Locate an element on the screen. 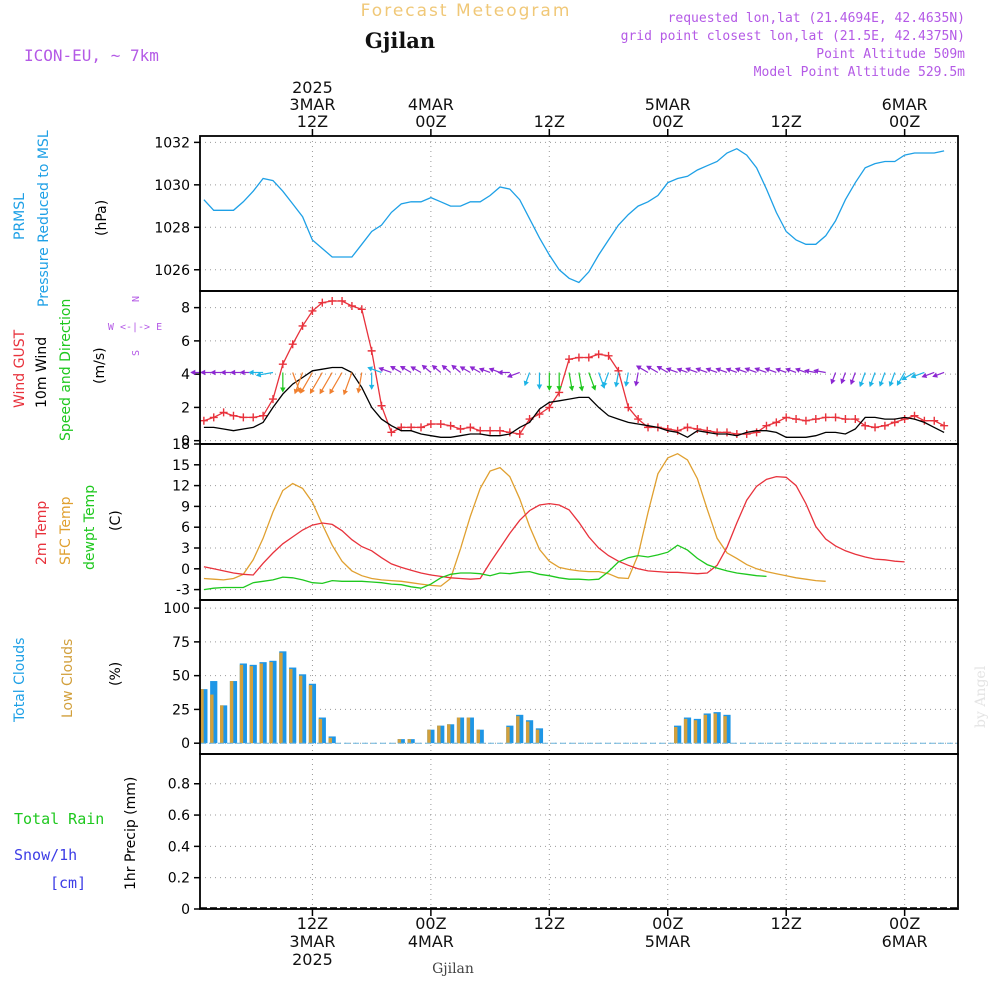 This screenshot has width=1000, height=1000. bottom-time-label: 6MAR is located at coordinates (905, 941).